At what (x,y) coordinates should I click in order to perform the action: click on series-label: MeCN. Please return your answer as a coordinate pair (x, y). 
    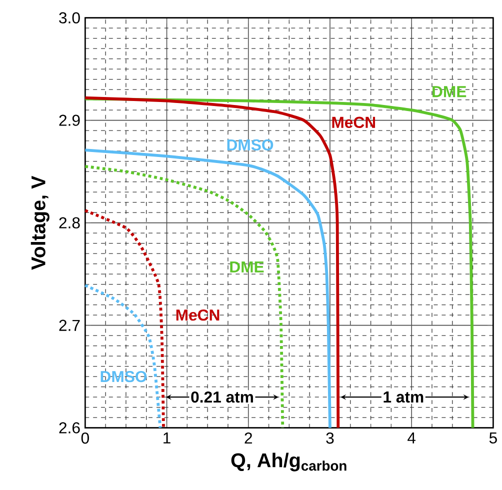
    Looking at the image, I should click on (198, 315).